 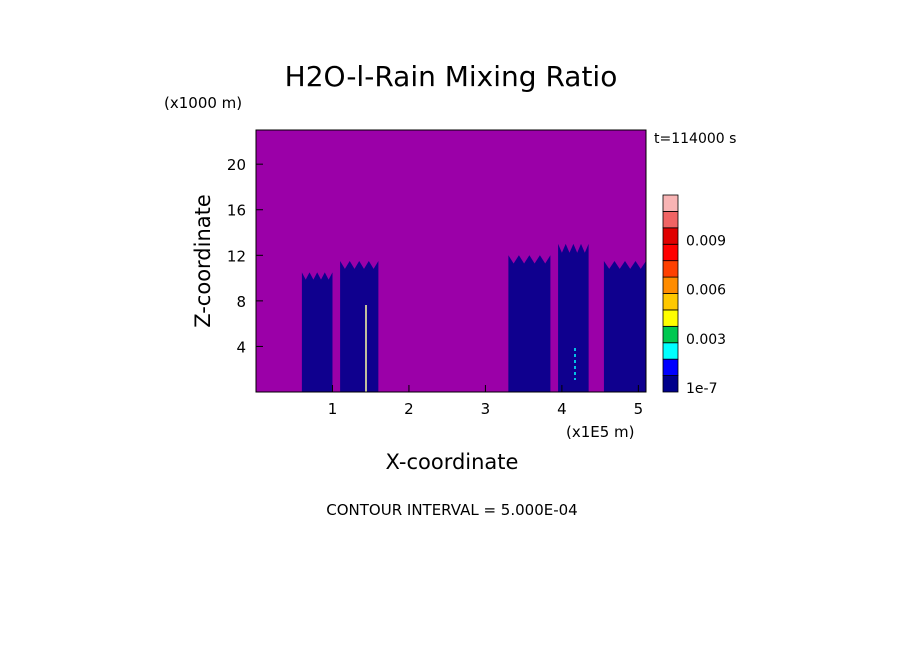 What do you see at coordinates (451, 76) in the screenshot?
I see `chart-title: H2O-l-Rain Mixing Ratio` at bounding box center [451, 76].